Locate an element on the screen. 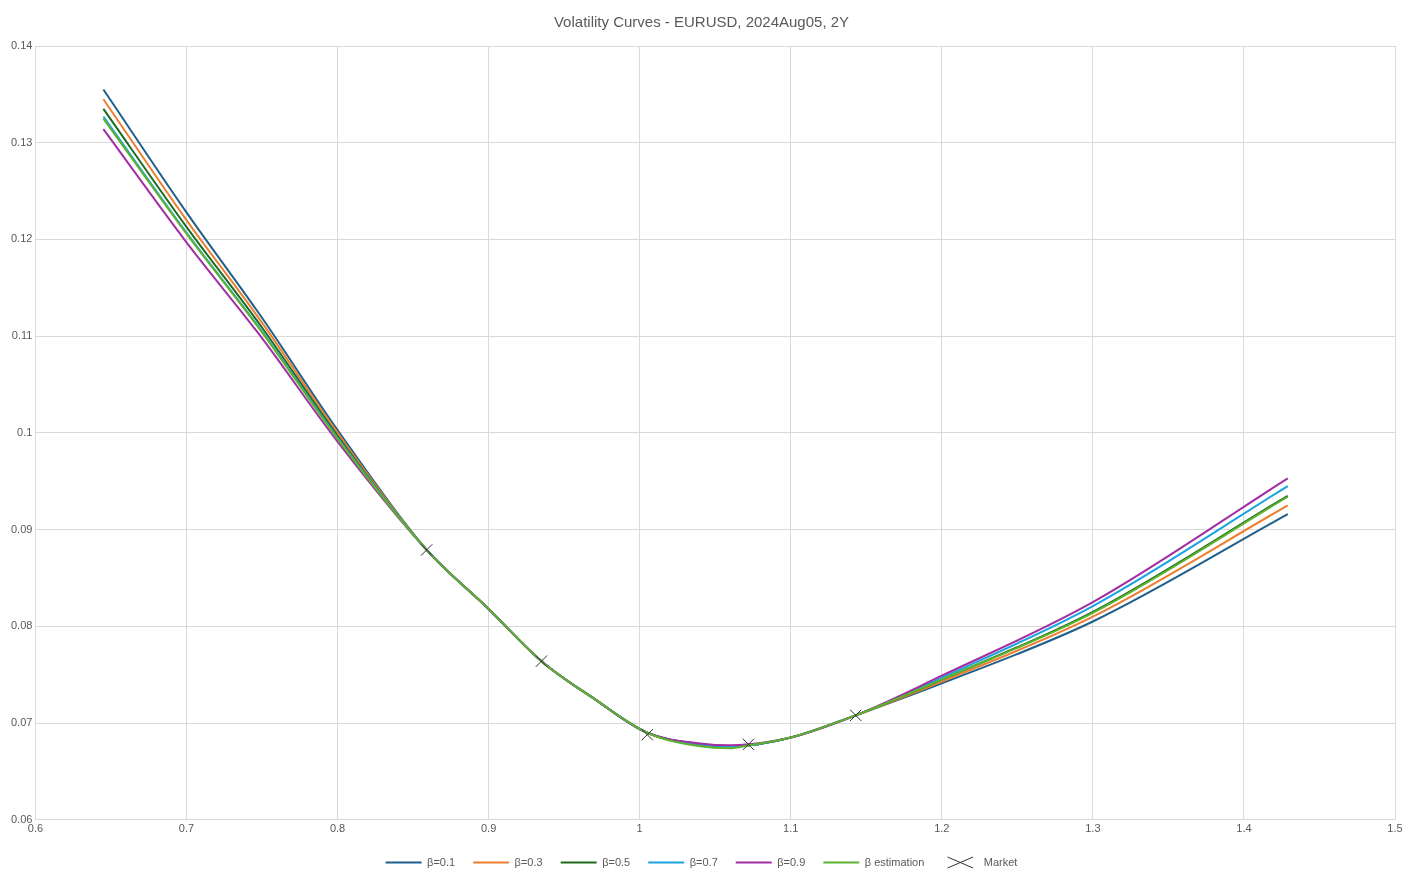 Image resolution: width=1417 pixels, height=882 pixels. legend-label: β=0.9 is located at coordinates (791, 861).